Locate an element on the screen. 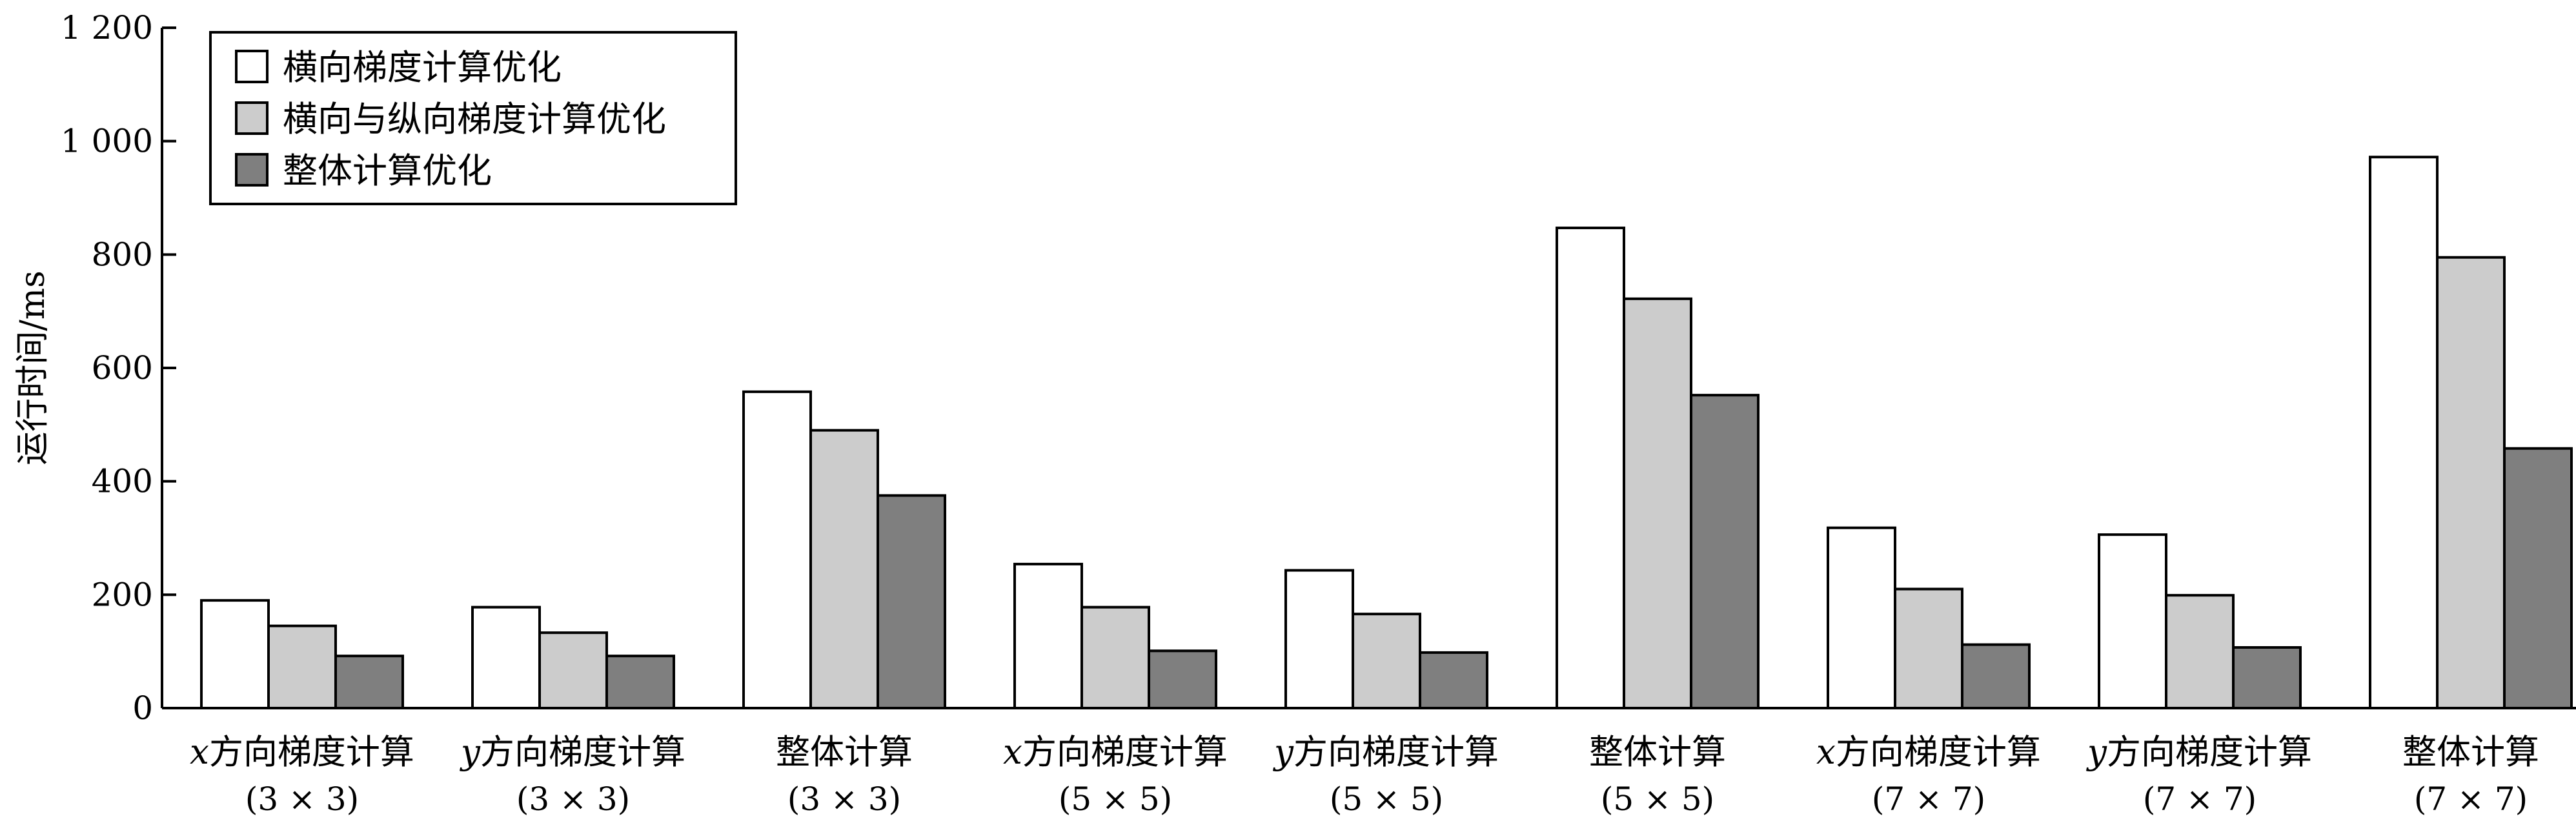 The image size is (2576, 823). legend-label-2: 横向与纵向梯度计算优化 is located at coordinates (474, 119).